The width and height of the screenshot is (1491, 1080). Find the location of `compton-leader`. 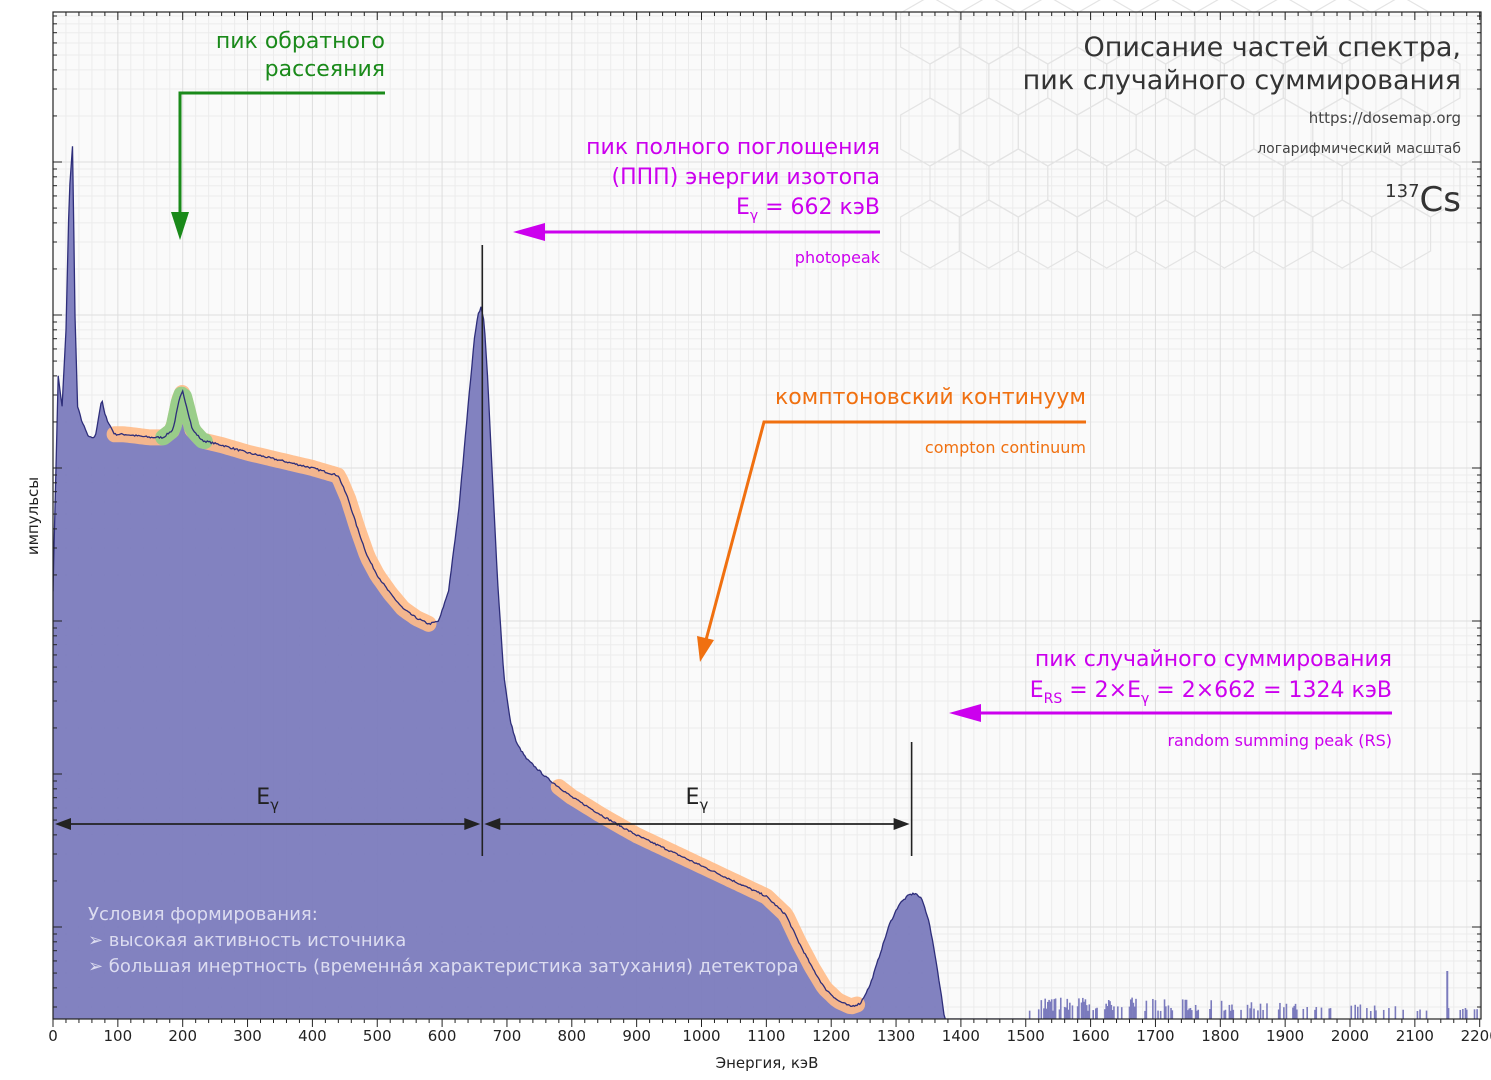

compton-leader is located at coordinates (895, 530).